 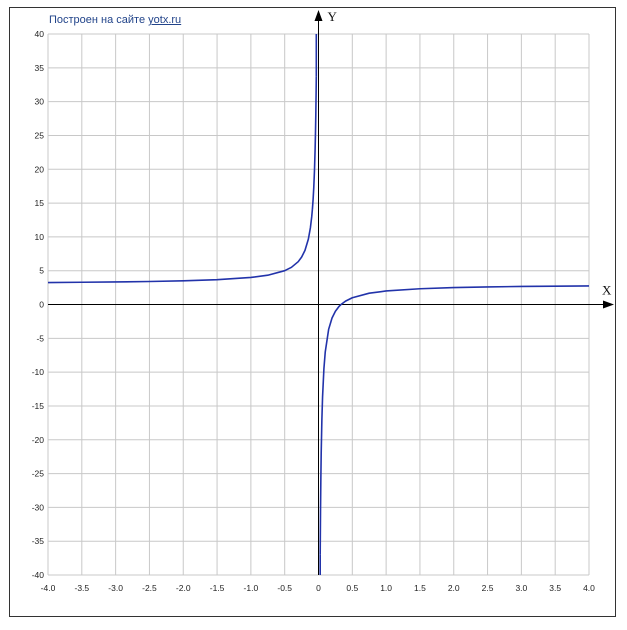 I want to click on y-tick-label: -15, so click(x=38, y=406).